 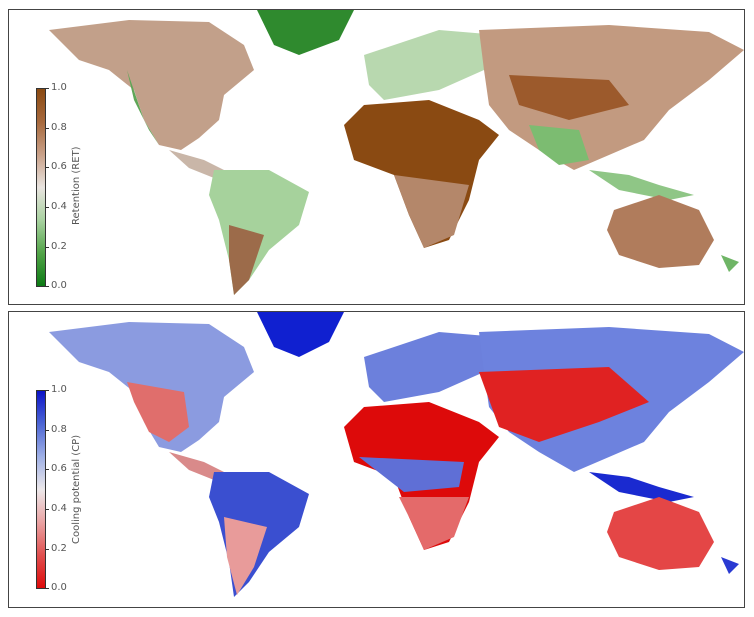 I want to click on cooling-tick-0-4: 0.4, so click(x=59, y=508).